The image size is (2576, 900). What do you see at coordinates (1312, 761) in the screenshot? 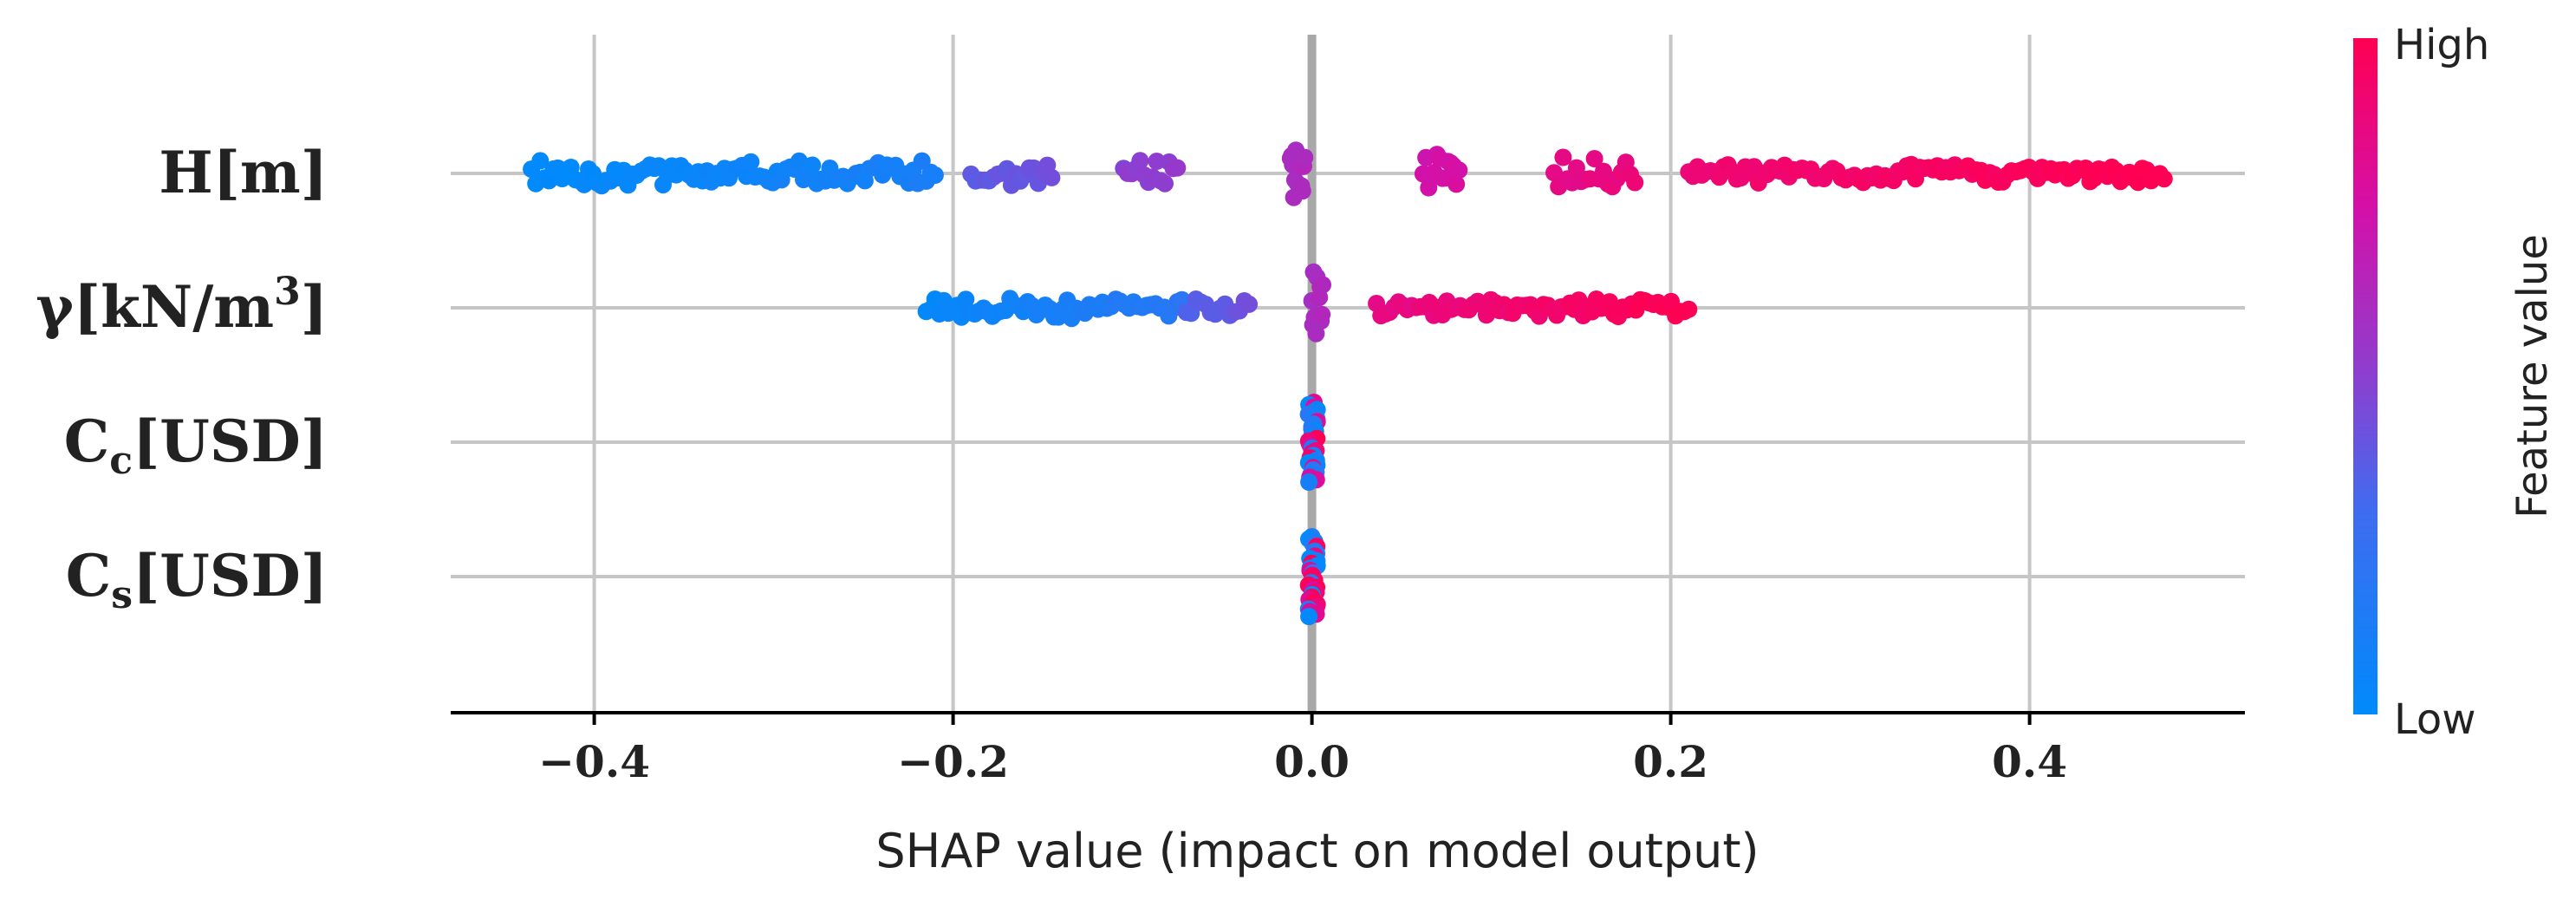
I see `x-tick-label: 0.0` at bounding box center [1312, 761].